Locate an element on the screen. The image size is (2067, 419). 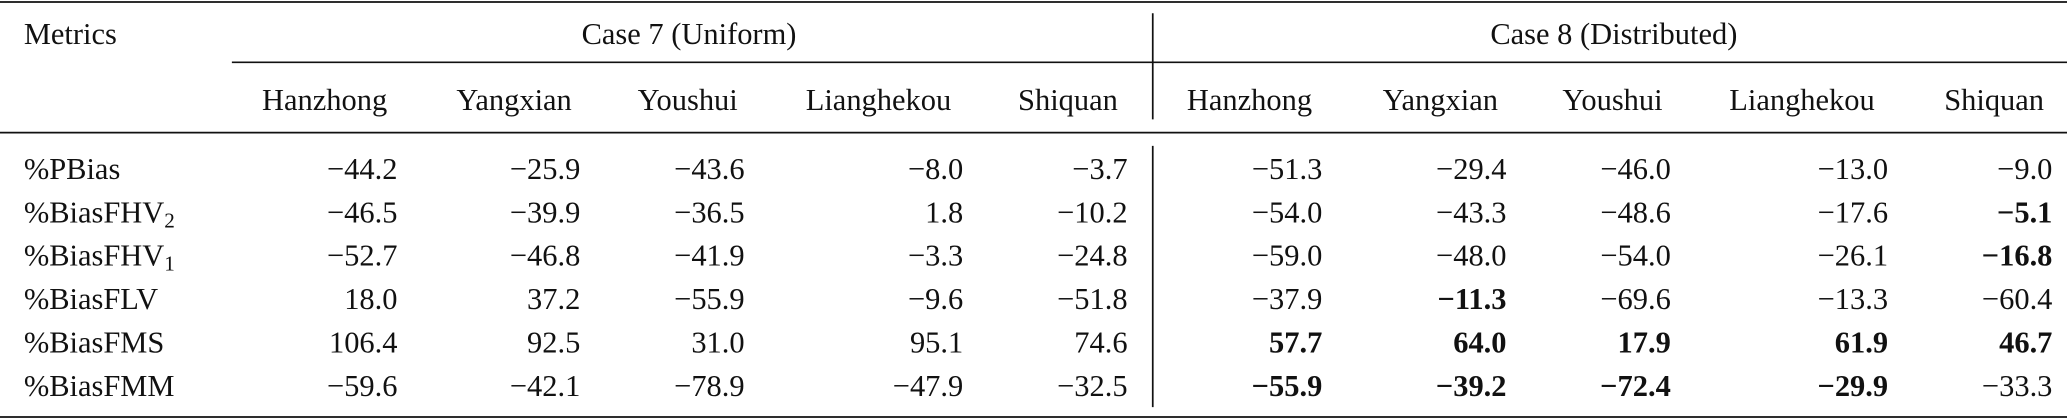
cell: 31.0 is located at coordinates (717, 342).